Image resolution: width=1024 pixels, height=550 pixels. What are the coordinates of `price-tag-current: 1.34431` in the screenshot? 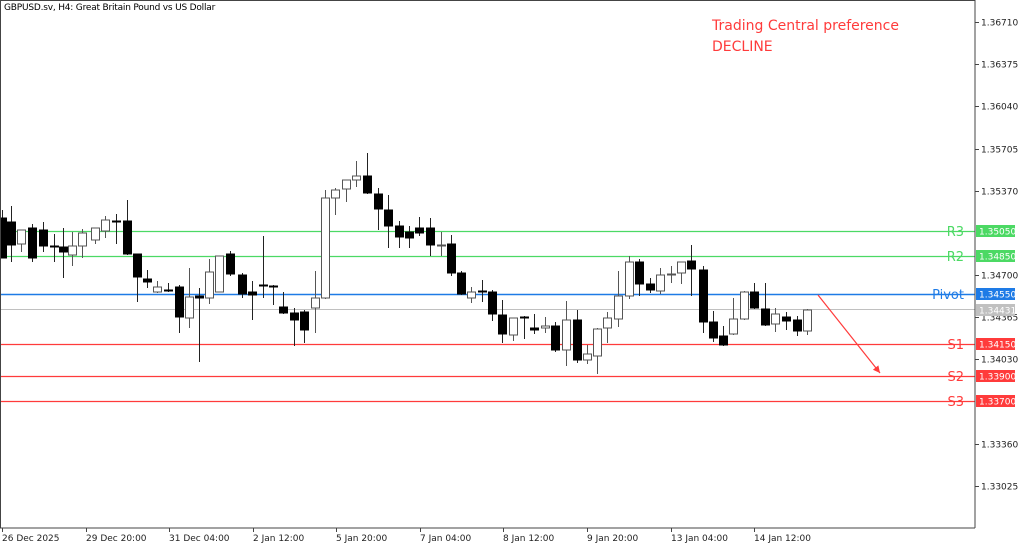 It's located at (996, 310).